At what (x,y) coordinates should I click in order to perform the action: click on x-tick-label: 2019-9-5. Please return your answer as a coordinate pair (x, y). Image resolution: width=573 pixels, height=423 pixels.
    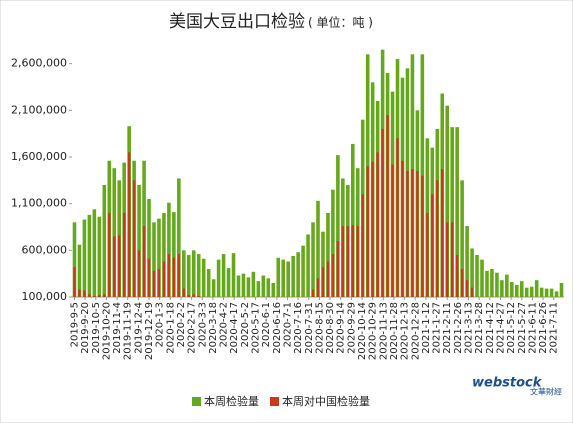
    Looking at the image, I should click on (74, 324).